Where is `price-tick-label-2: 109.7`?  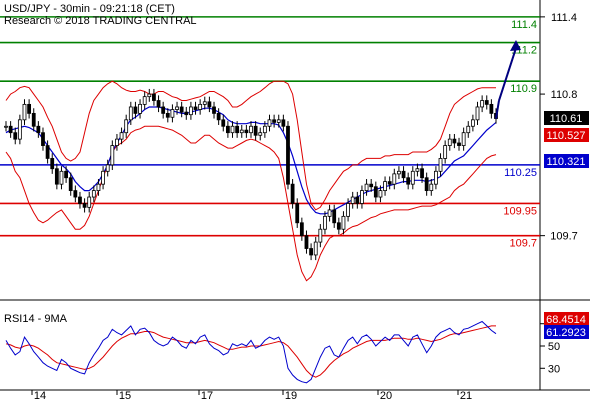
price-tick-label-2: 109.7 is located at coordinates (564, 237).